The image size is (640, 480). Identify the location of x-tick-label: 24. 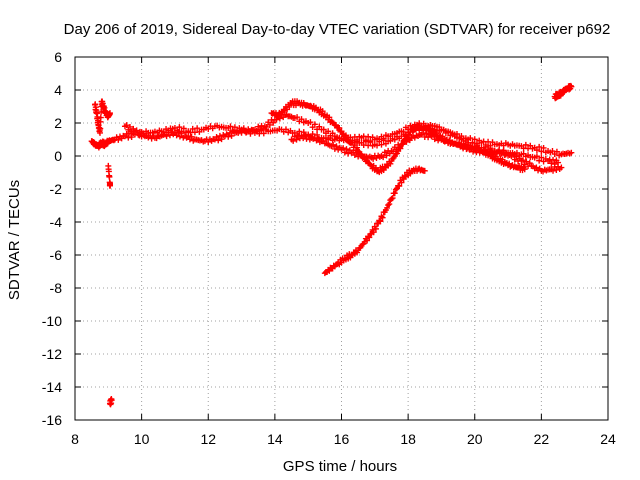
(608, 439).